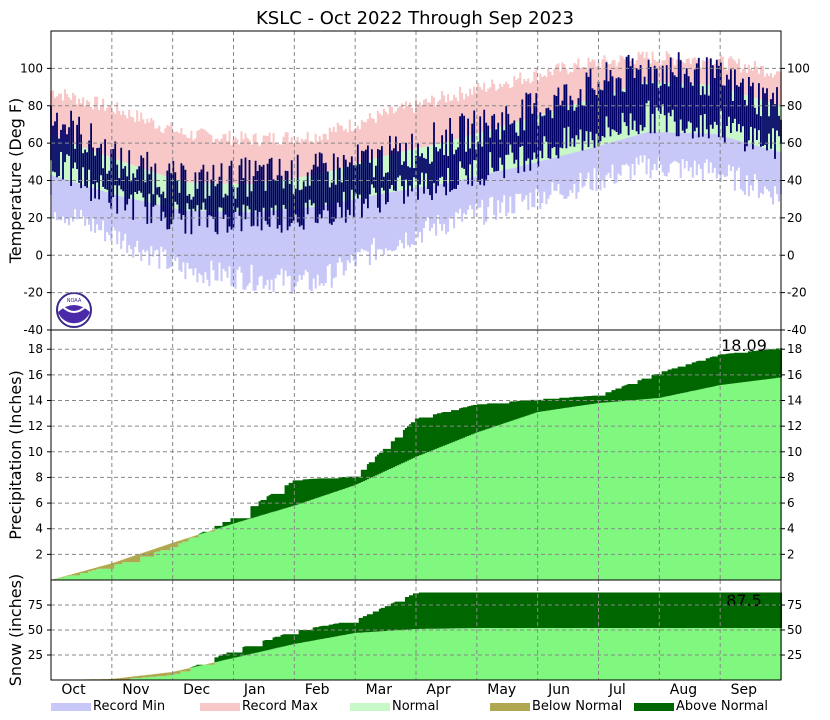  What do you see at coordinates (35, 605) in the screenshot?
I see `y-tick-left: 75` at bounding box center [35, 605].